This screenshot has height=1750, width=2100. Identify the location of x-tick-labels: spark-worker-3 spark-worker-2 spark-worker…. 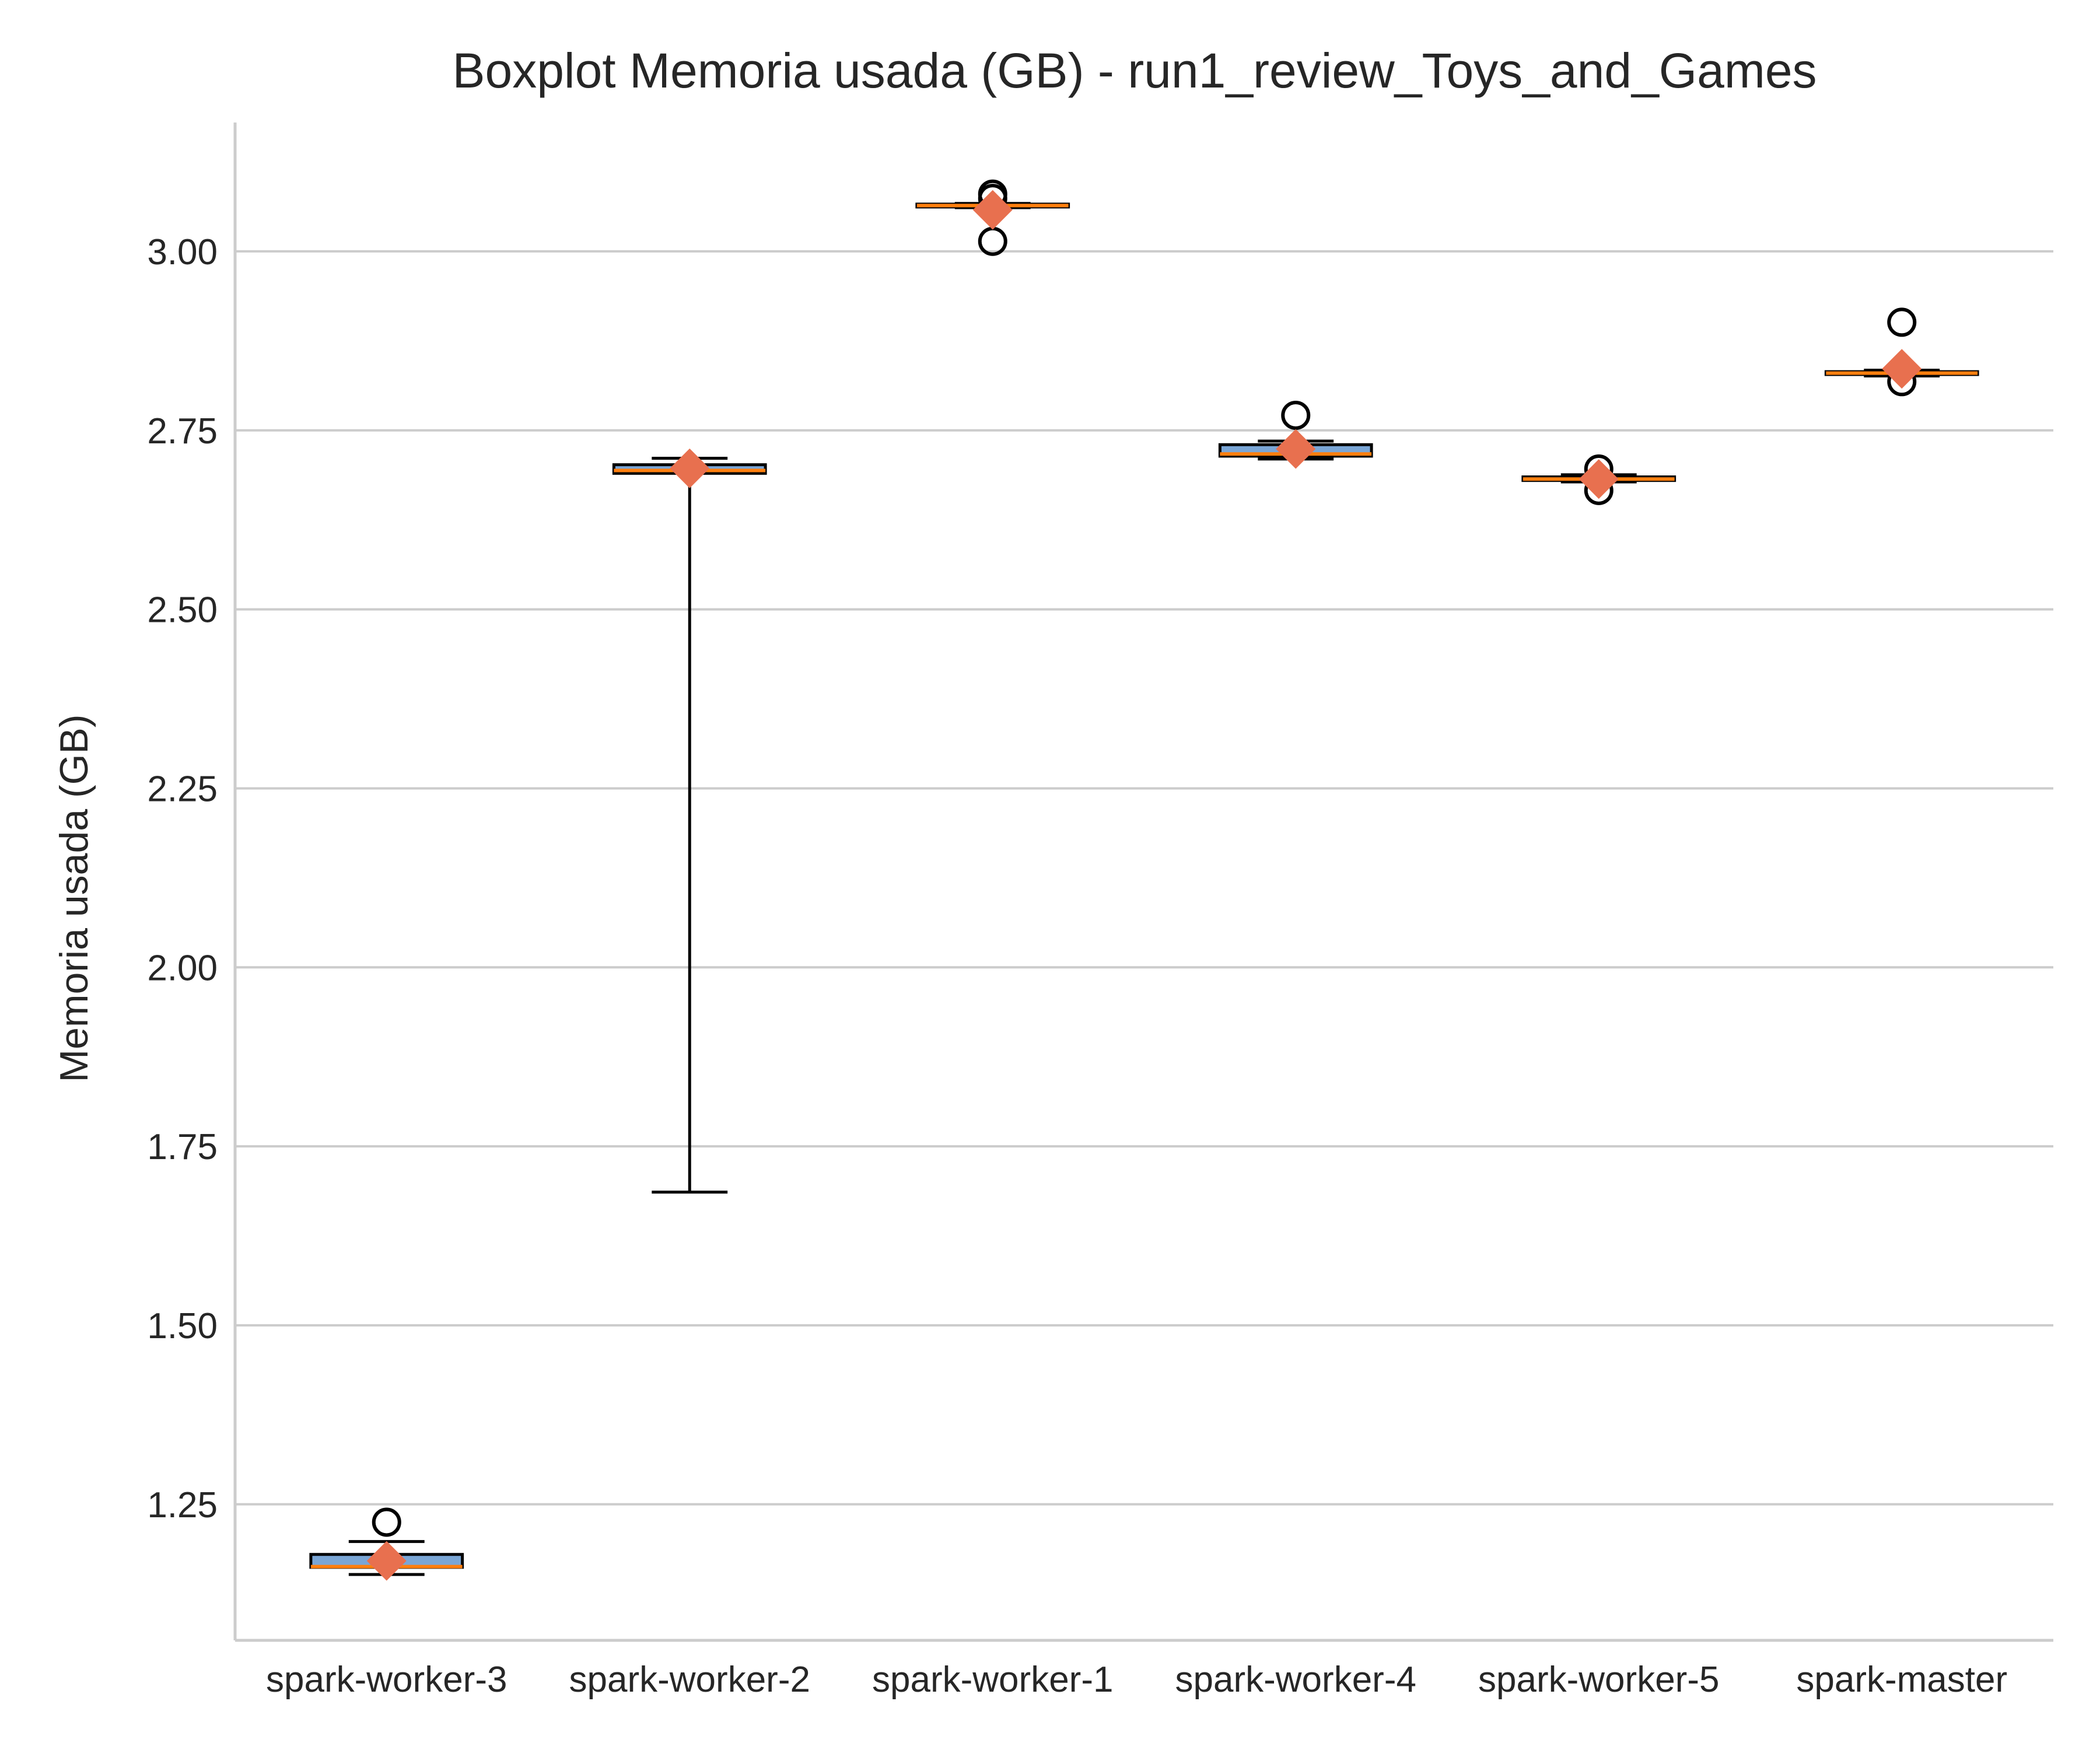
(1136, 1680).